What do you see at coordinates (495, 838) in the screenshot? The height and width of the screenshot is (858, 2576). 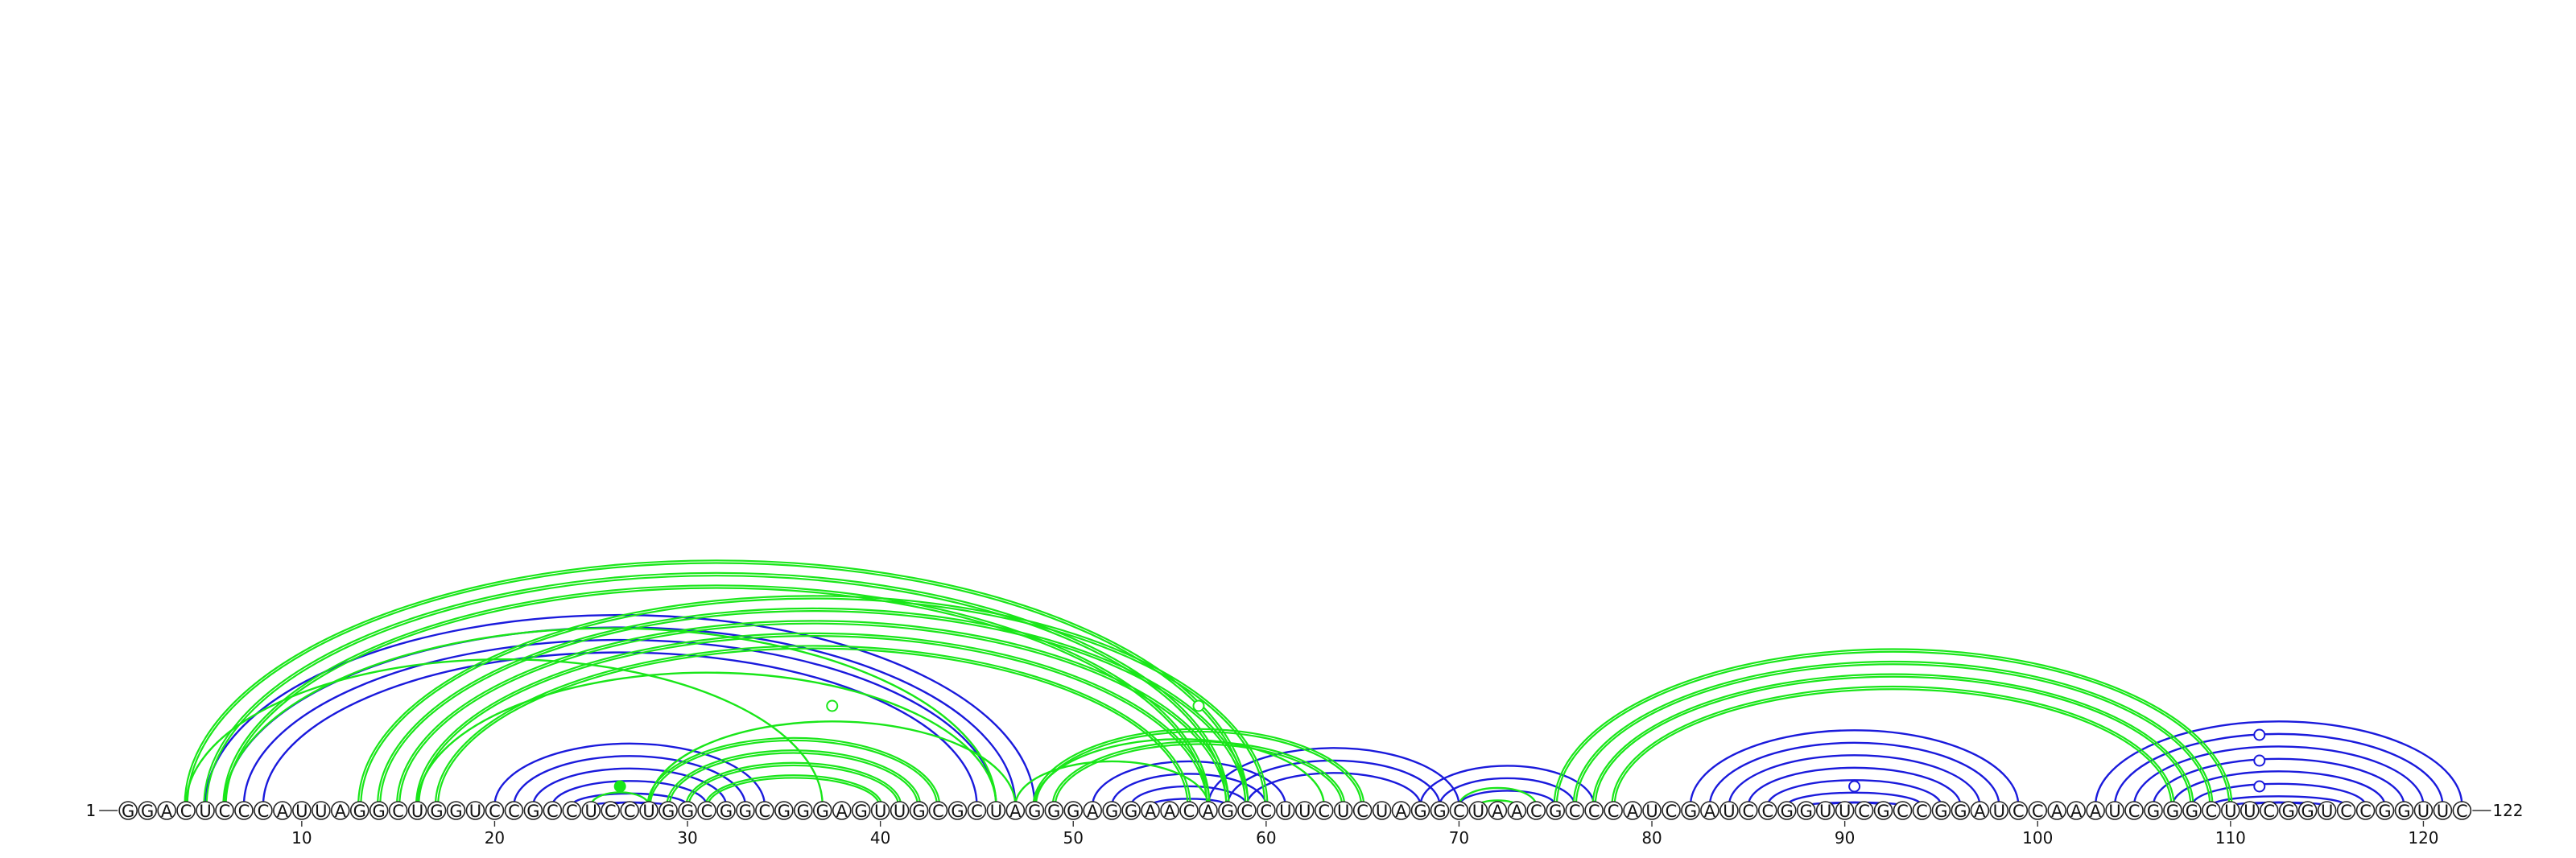 I see `axis-tick-label: 20` at bounding box center [495, 838].